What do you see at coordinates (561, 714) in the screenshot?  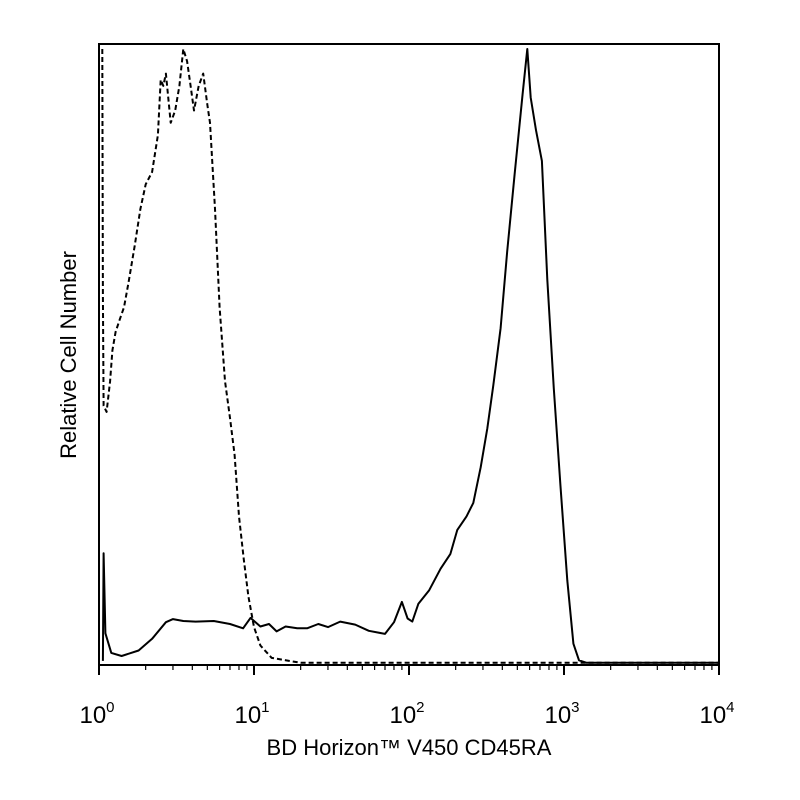 I see `x-tick-label: 10³` at bounding box center [561, 714].